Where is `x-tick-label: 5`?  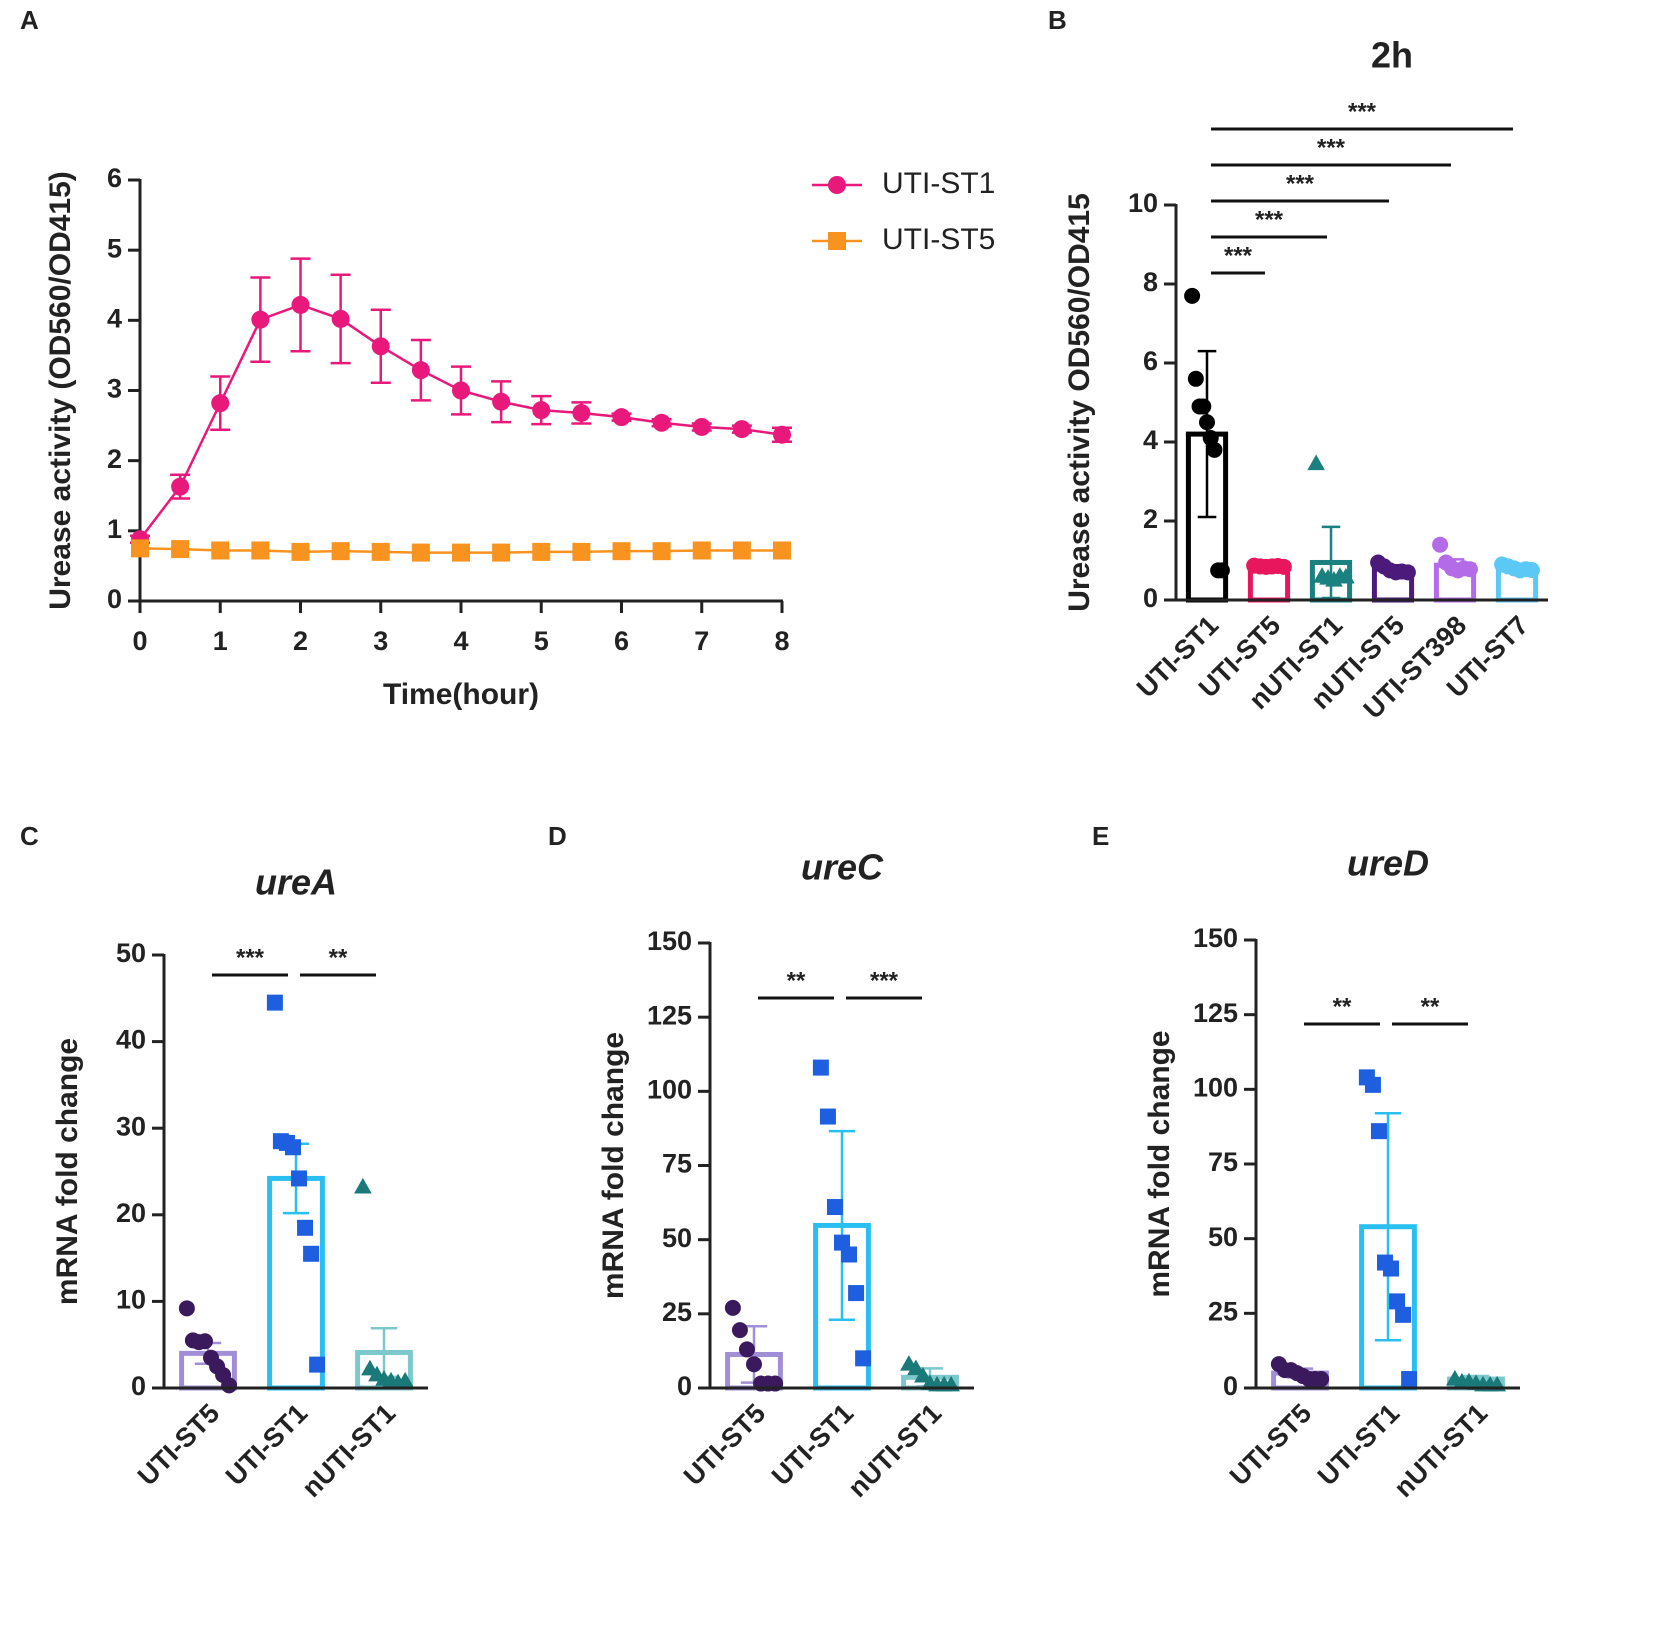 x-tick-label: 5 is located at coordinates (541, 641).